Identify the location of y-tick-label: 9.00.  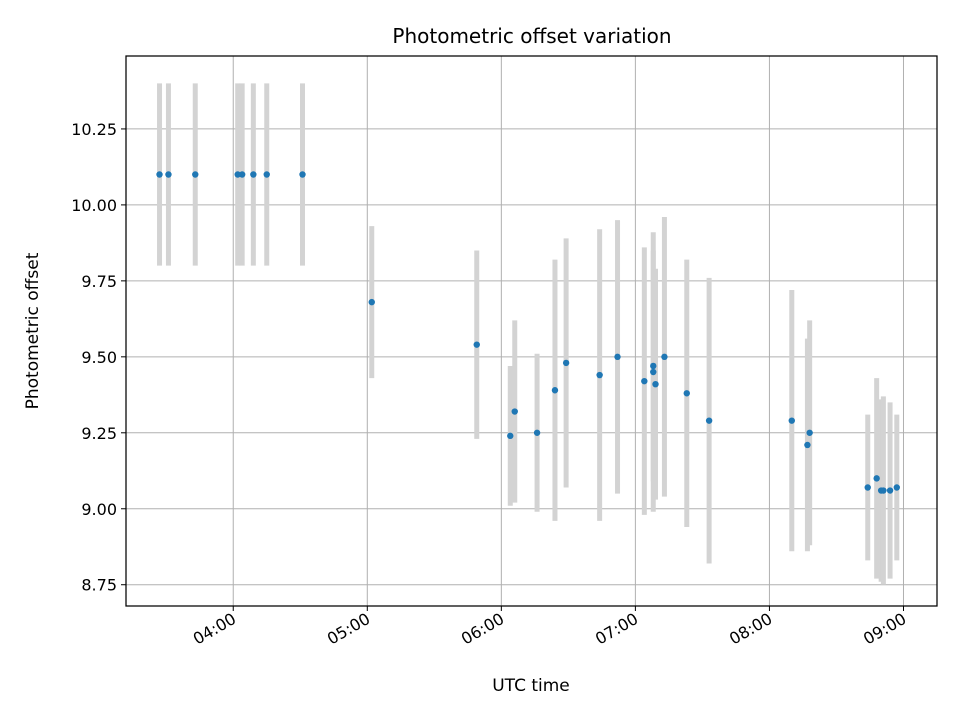
(99, 509).